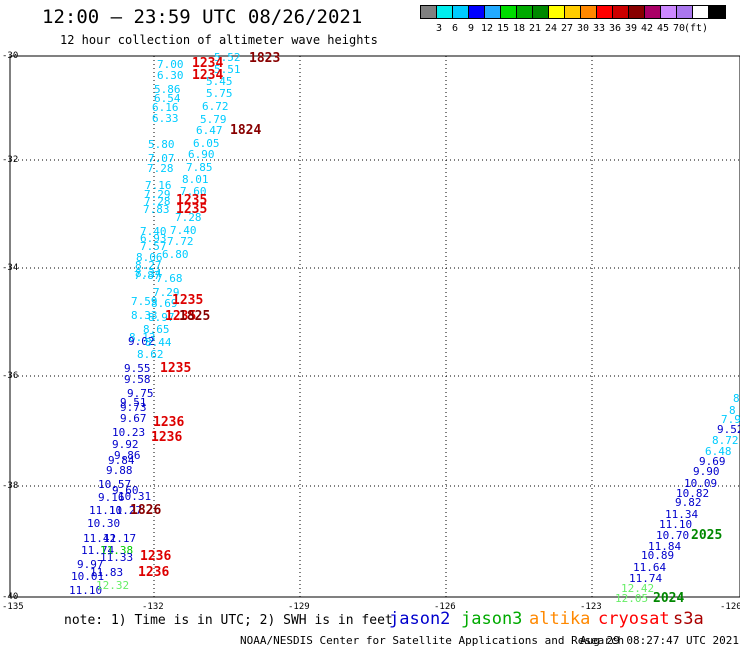 The height and width of the screenshot is (650, 740). What do you see at coordinates (146, 510) in the screenshot?
I see `pass-time: 1826` at bounding box center [146, 510].